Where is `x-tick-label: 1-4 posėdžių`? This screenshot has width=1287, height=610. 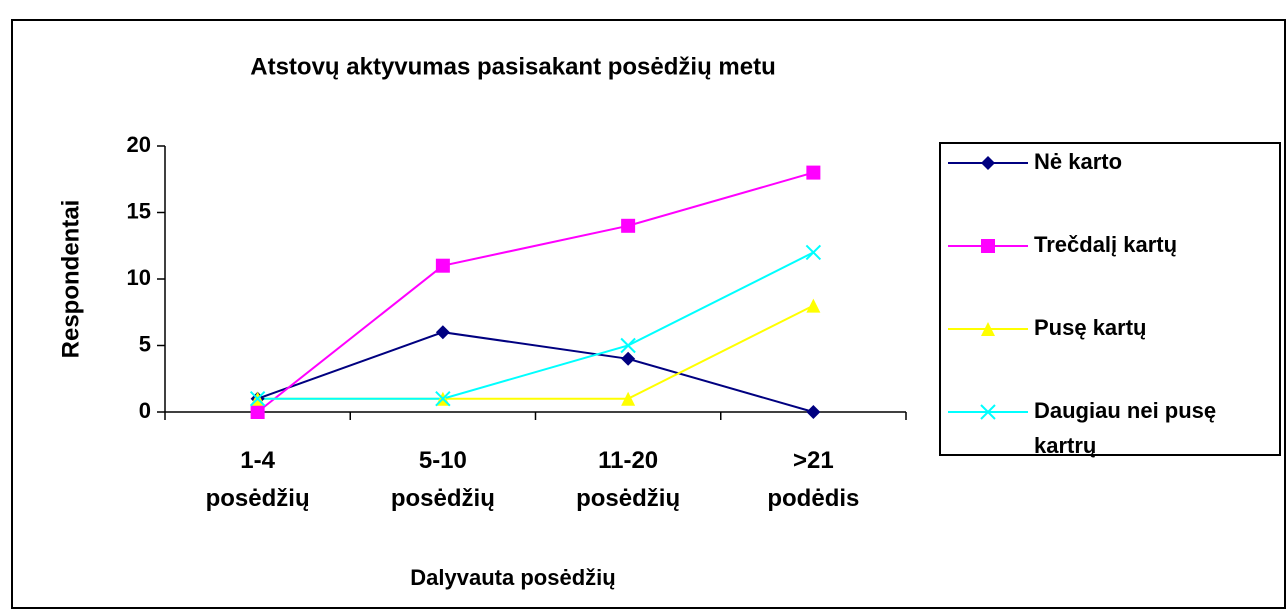 x-tick-label: 1-4 posėdžių is located at coordinates (258, 479).